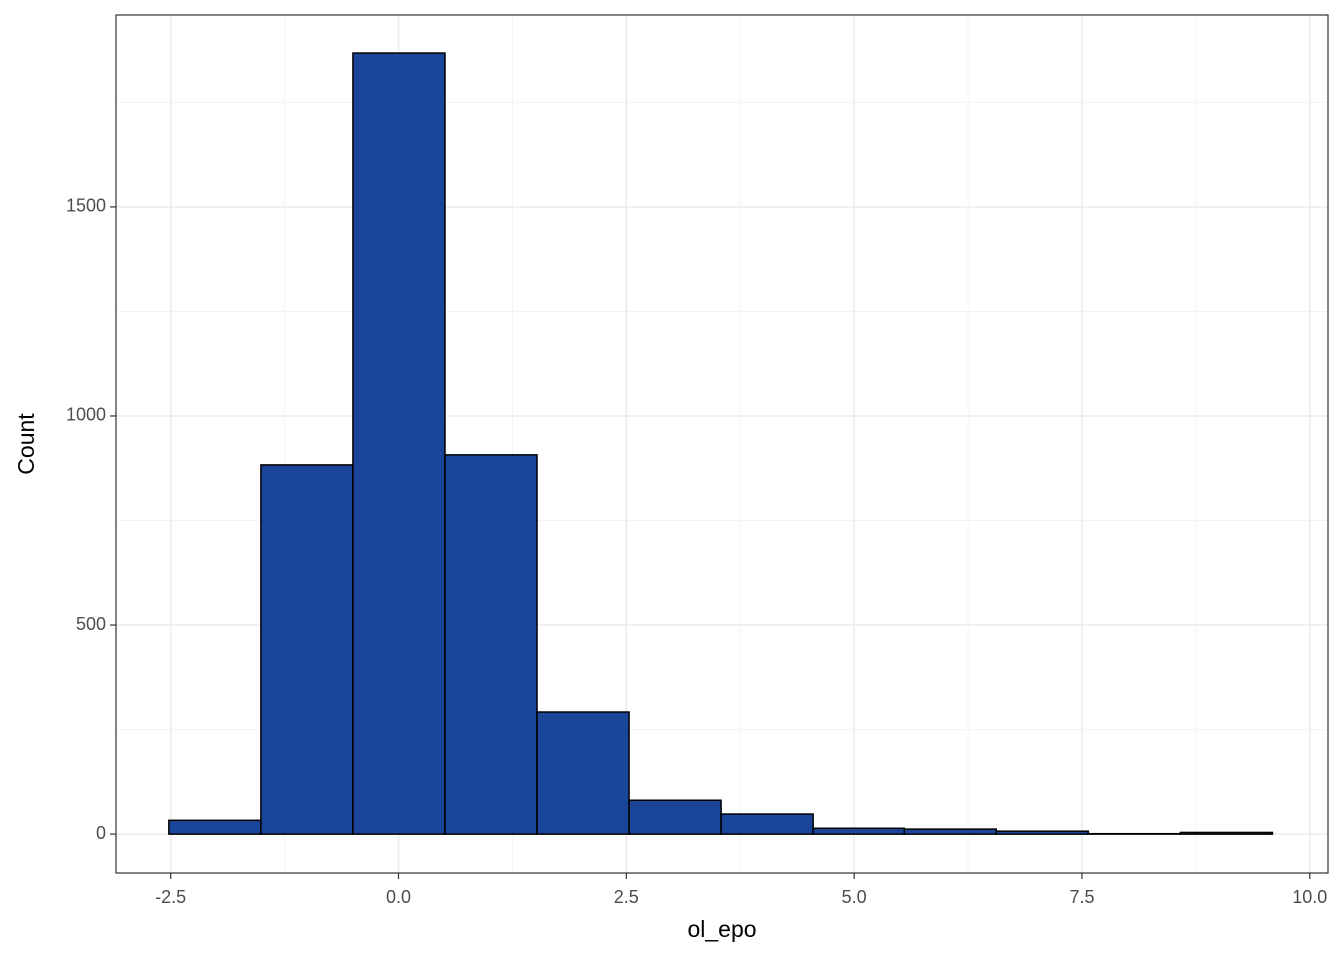 Image resolution: width=1344 pixels, height=960 pixels. Describe the element at coordinates (626, 897) in the screenshot. I see `x-tick-label: 2.5` at that location.